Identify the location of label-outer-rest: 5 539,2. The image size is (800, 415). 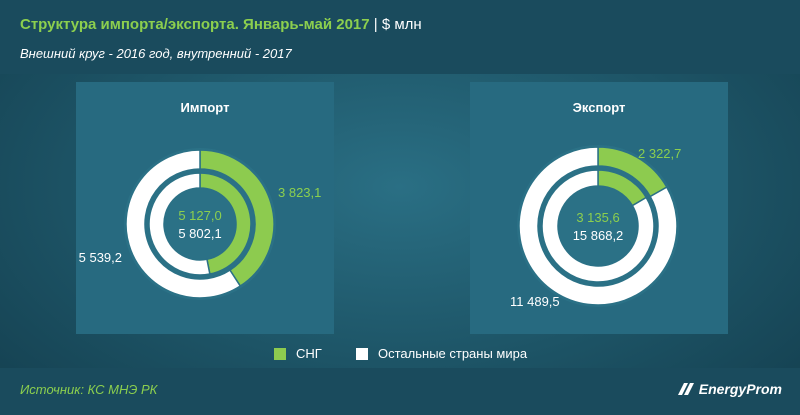
(100, 257).